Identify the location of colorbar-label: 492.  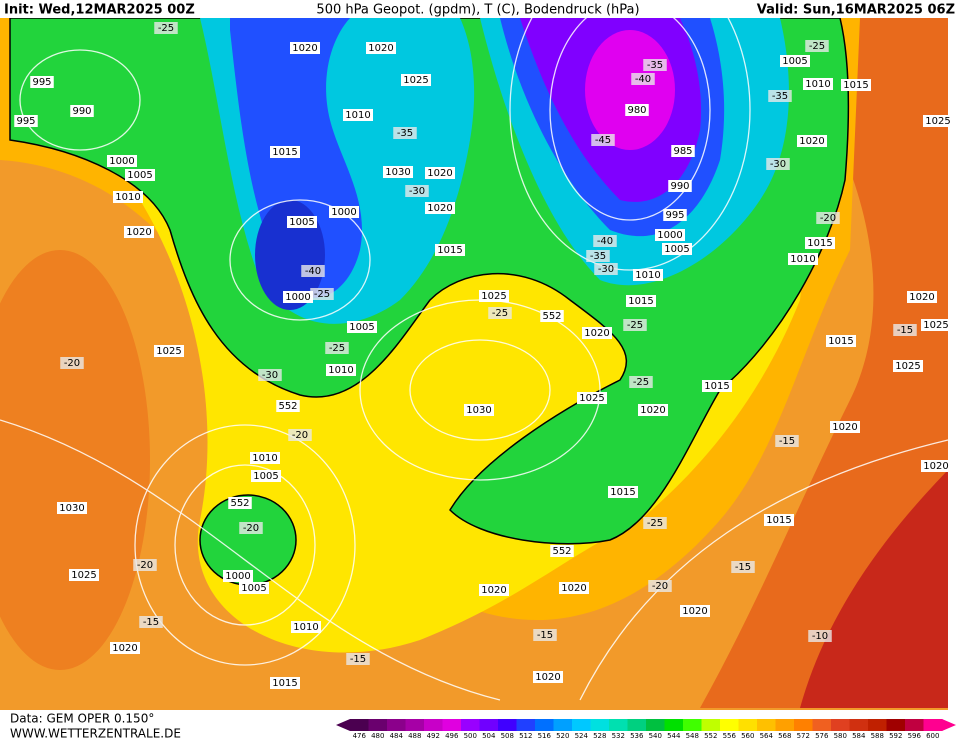
(433, 736).